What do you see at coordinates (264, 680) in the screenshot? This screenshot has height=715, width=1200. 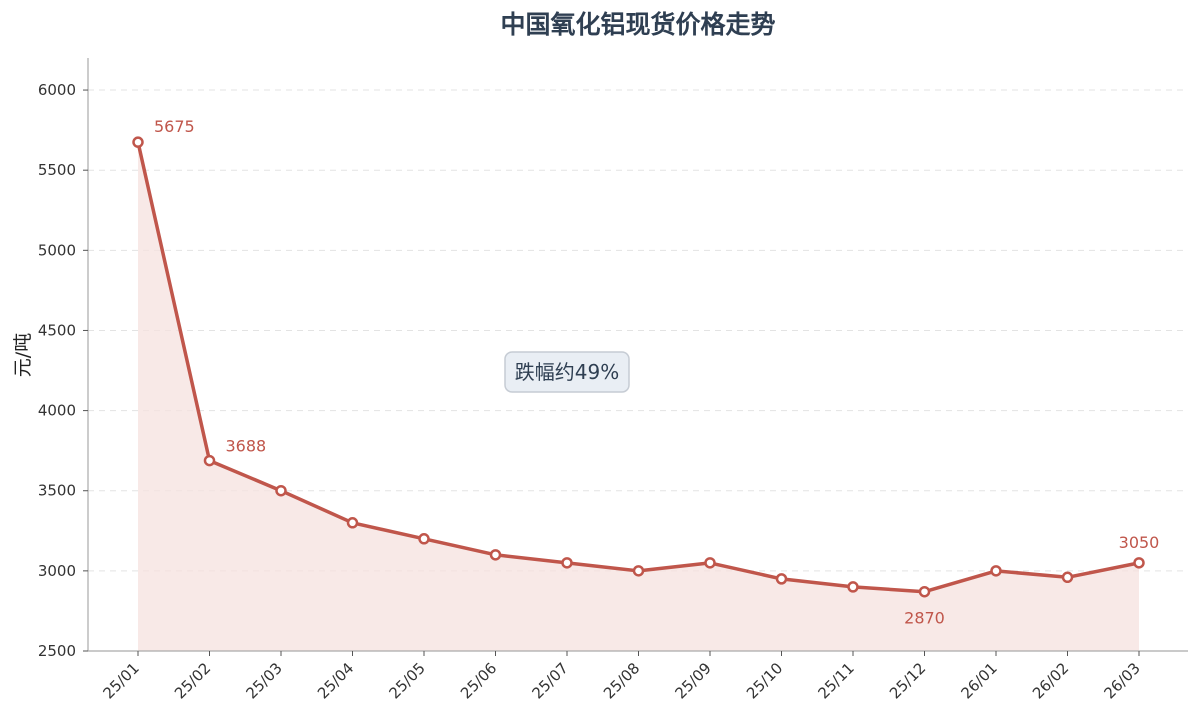 I see `x-tick-label: 25/03` at bounding box center [264, 680].